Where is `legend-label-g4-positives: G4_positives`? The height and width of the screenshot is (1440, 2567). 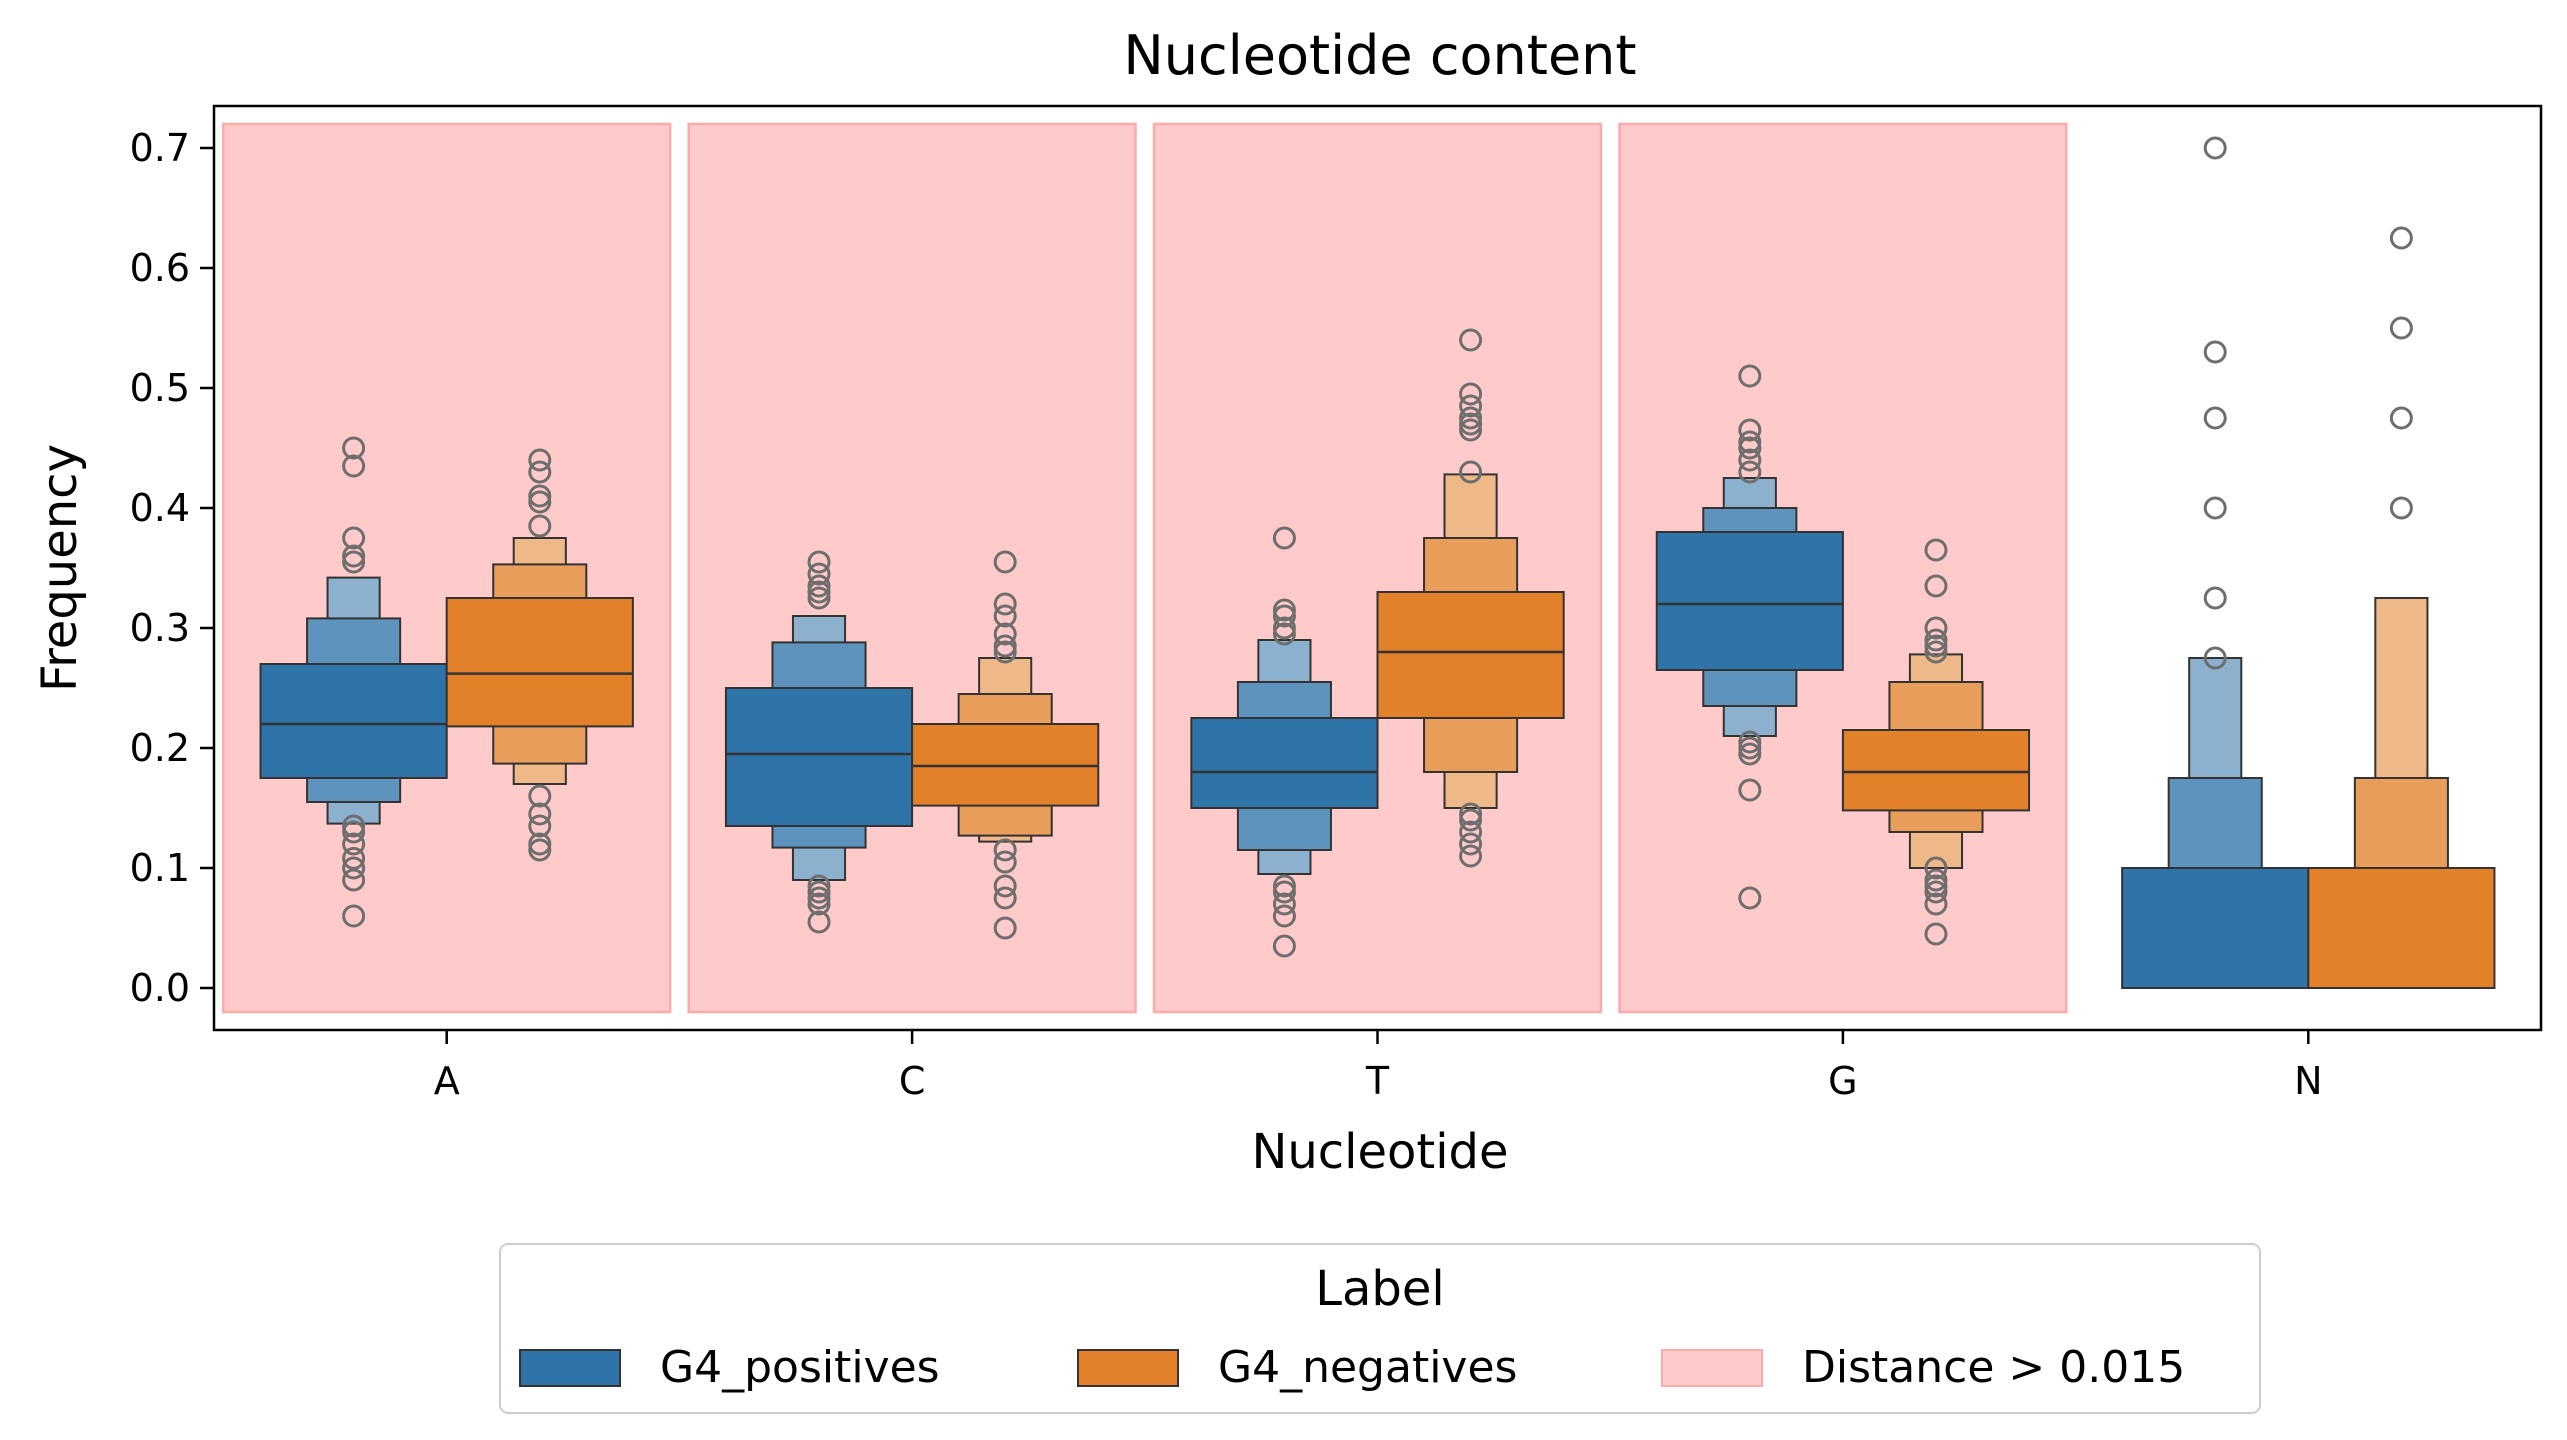 legend-label-g4-positives: G4_positives is located at coordinates (800, 1367).